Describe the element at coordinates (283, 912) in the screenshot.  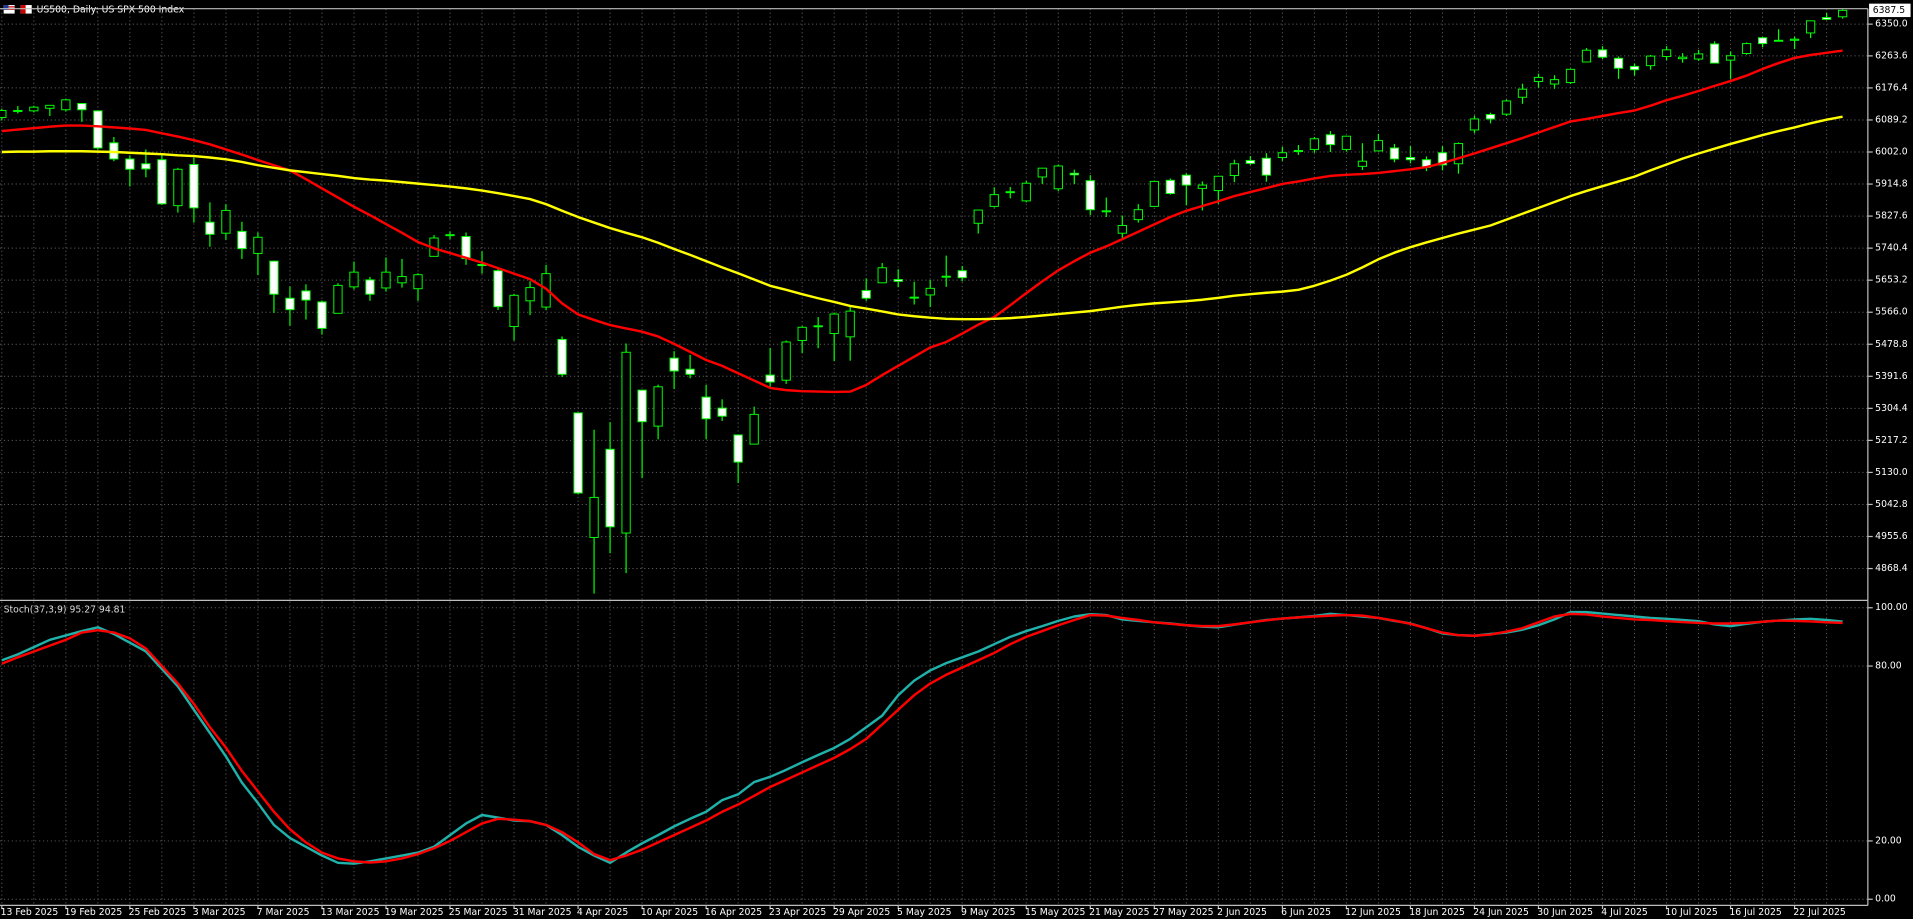
I see `x-tick-label: 7 Mar 2025` at that location.